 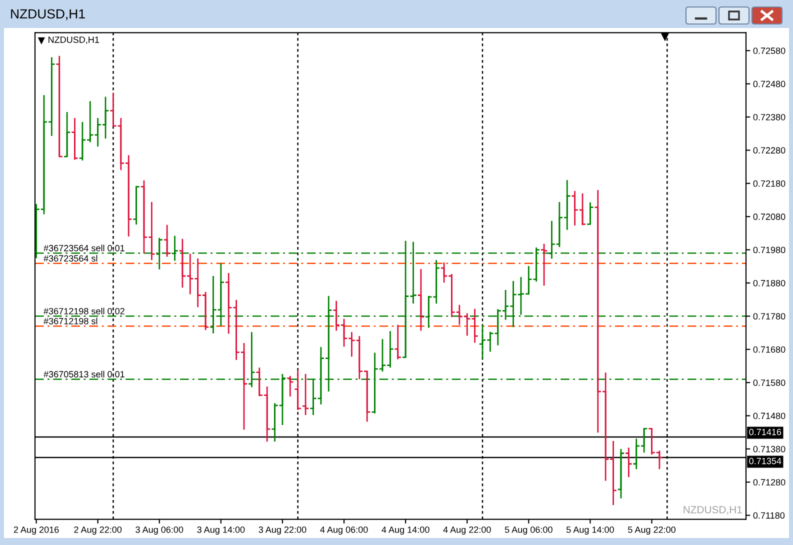 What do you see at coordinates (765, 461) in the screenshot?
I see `ref-line-label: 0.71354` at bounding box center [765, 461].